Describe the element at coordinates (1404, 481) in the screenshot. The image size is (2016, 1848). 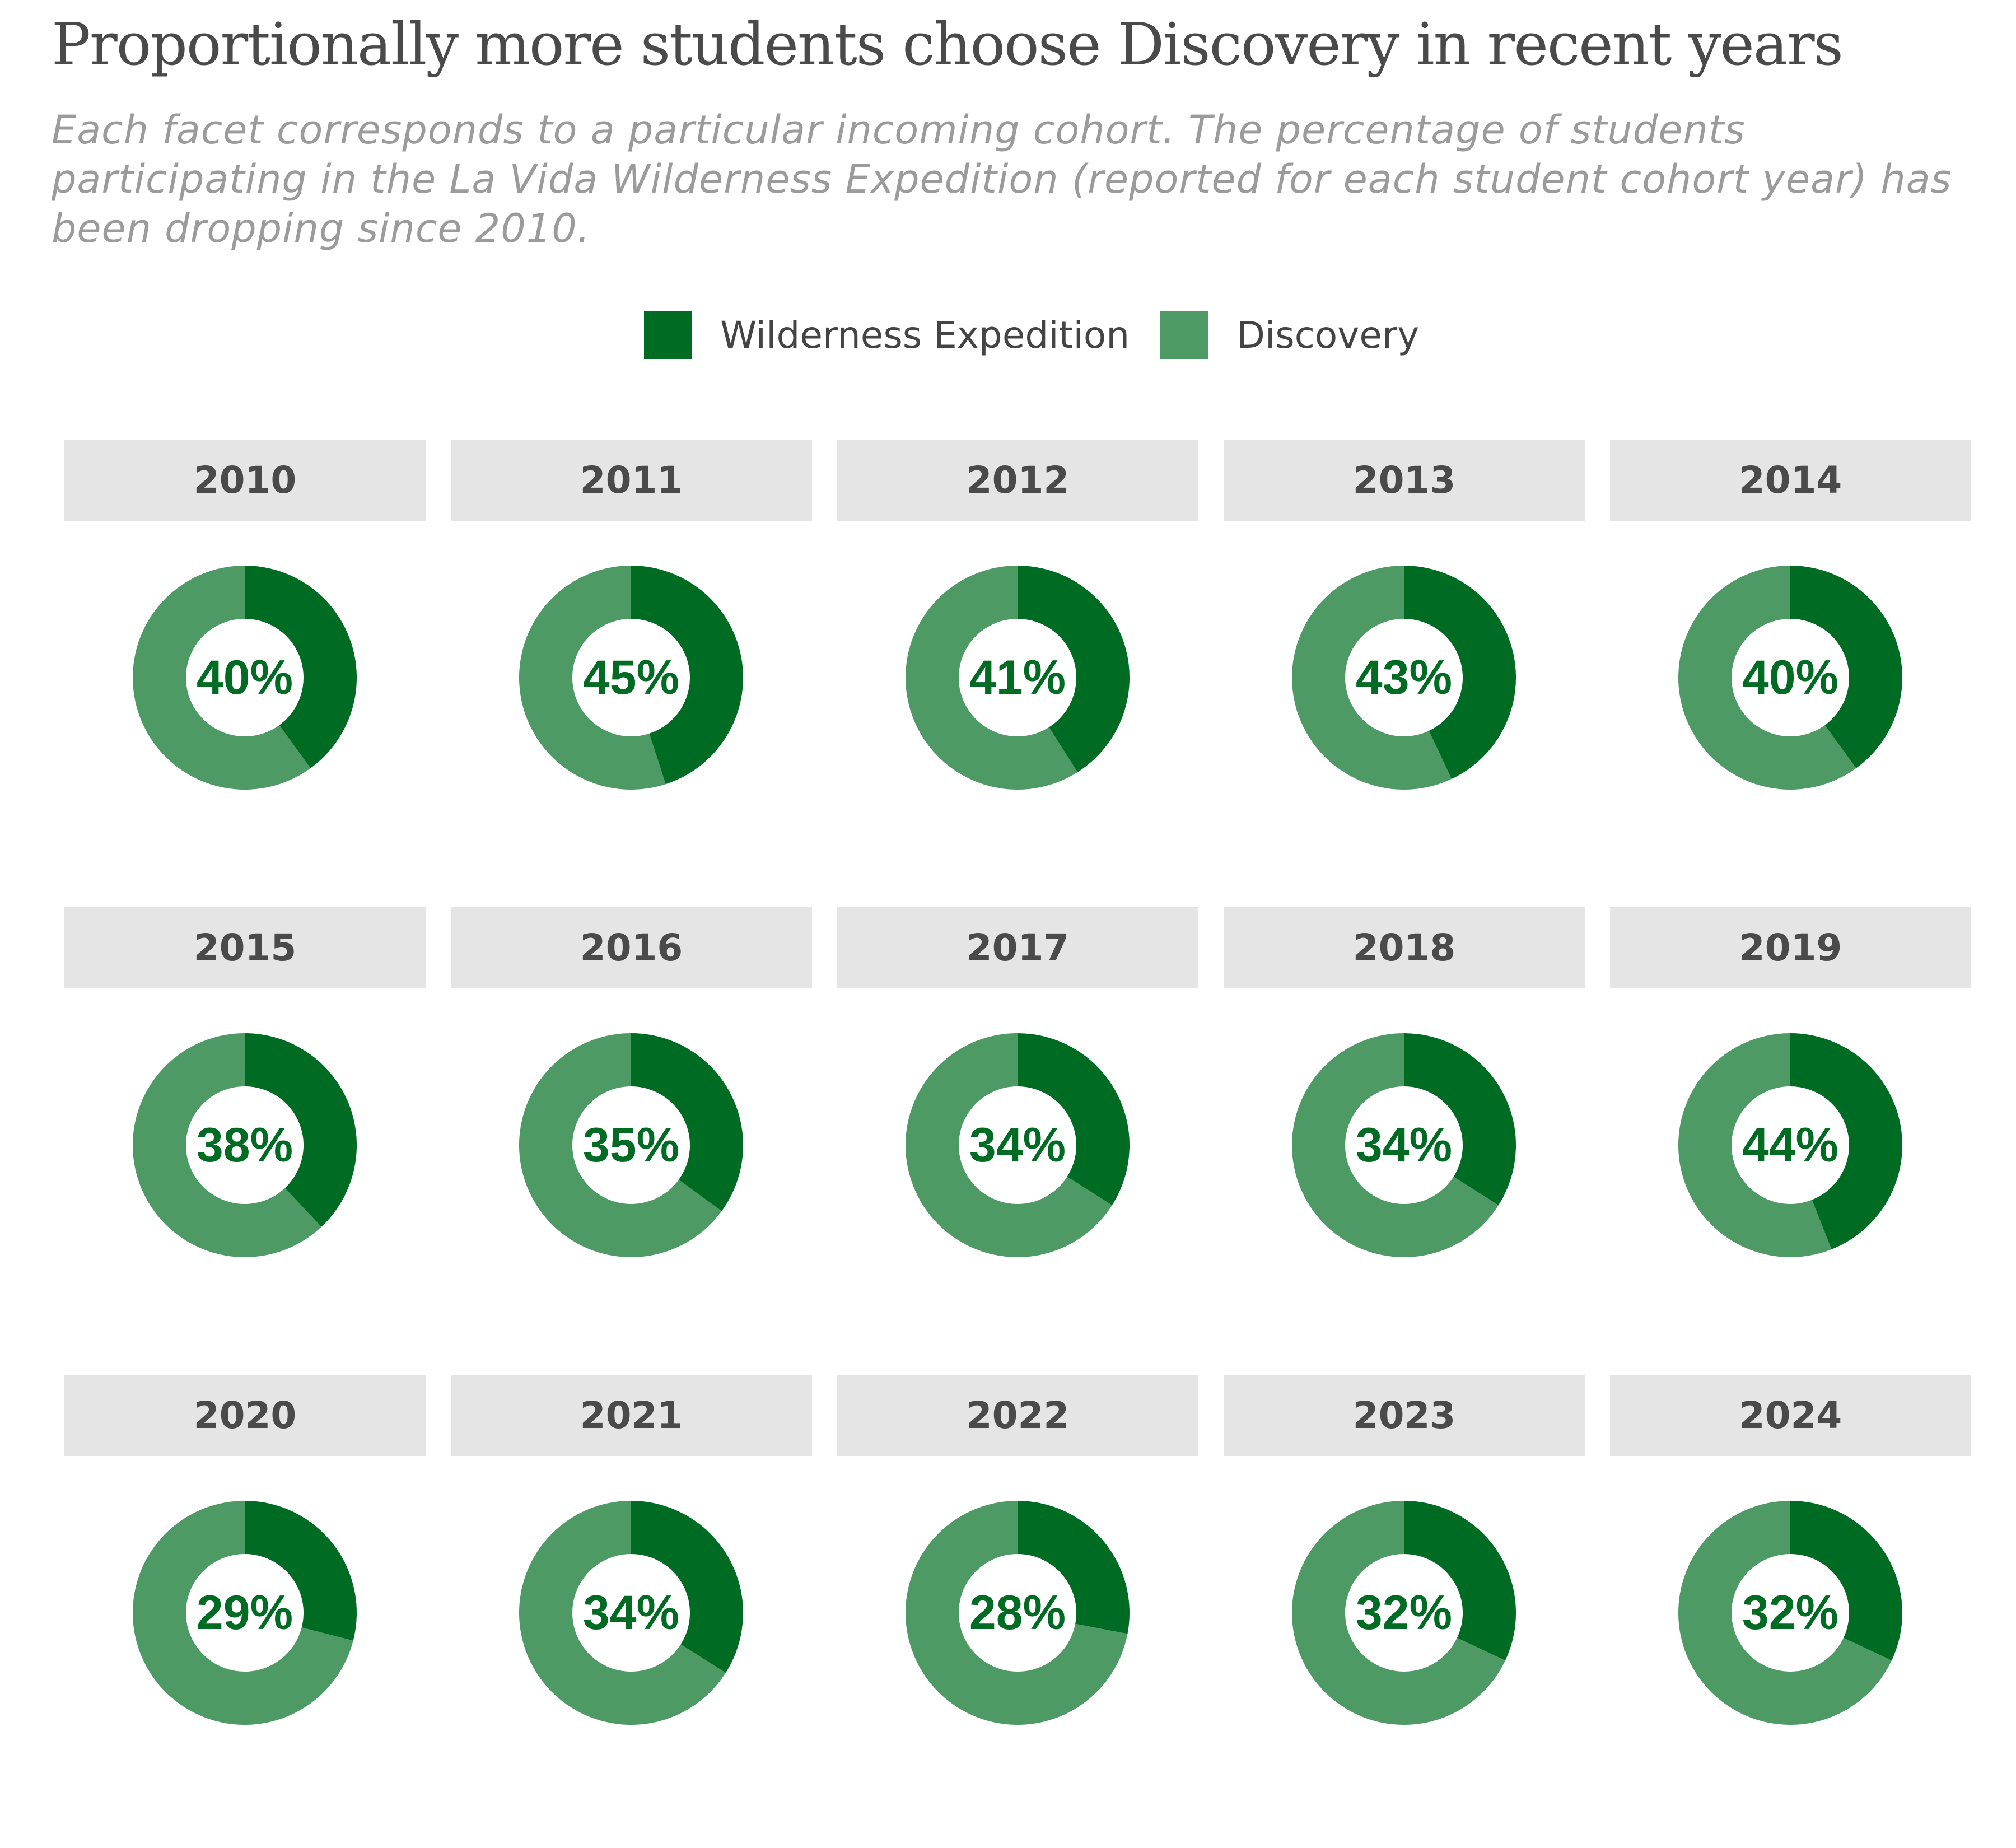
I see `facet-strip-label: 2013` at that location.